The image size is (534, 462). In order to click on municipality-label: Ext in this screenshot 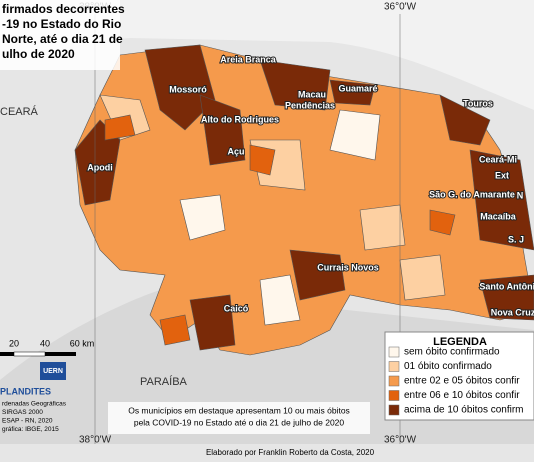, I will do `click(502, 175)`.